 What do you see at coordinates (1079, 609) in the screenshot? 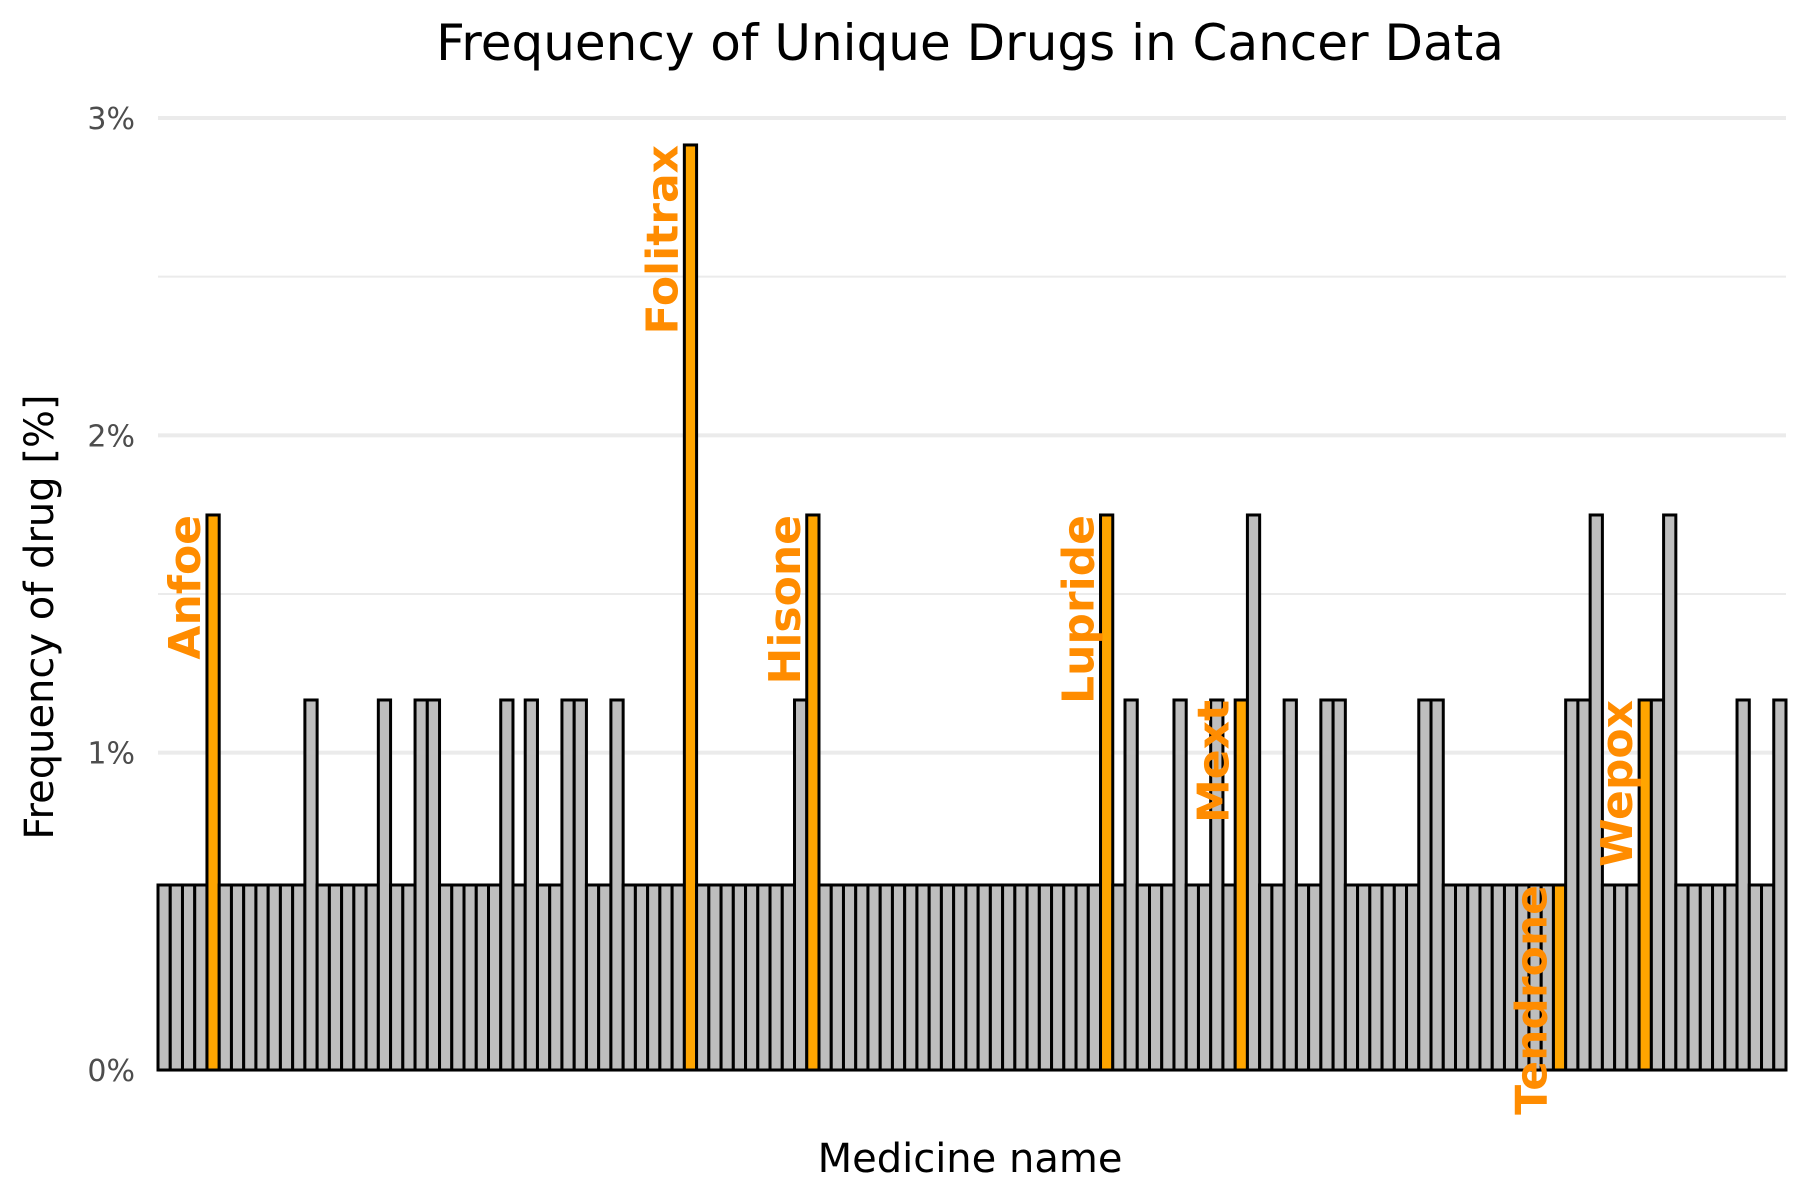
I see `bar-label-lupride: Lupride` at bounding box center [1079, 609].